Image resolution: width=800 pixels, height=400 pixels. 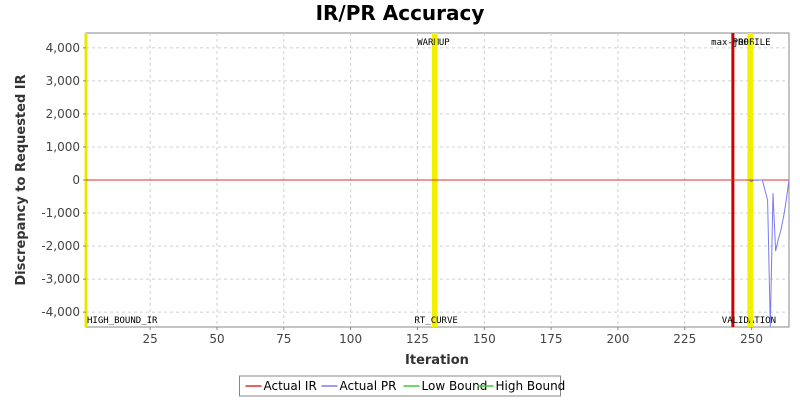 I want to click on marker-label: max-jOPS, so click(x=732, y=43).